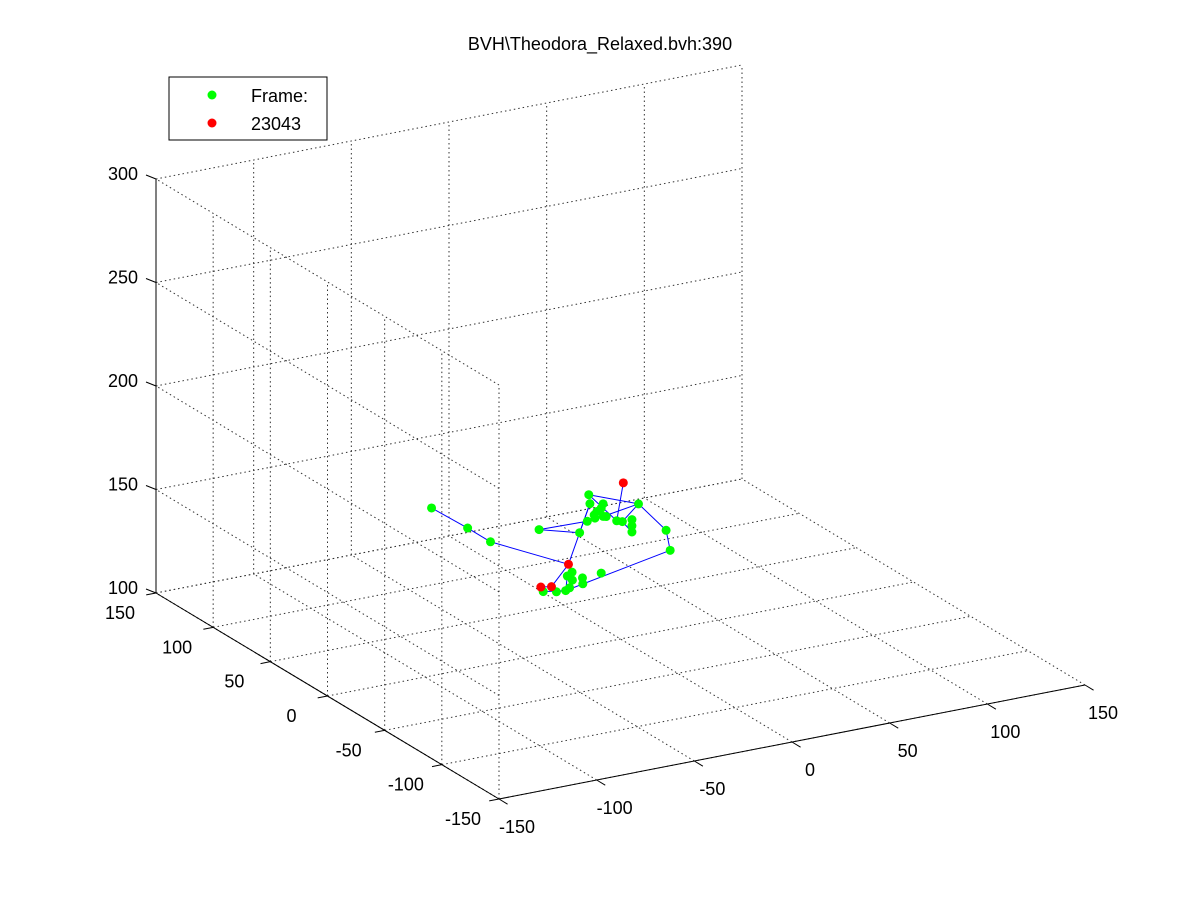 Image resolution: width=1201 pixels, height=901 pixels. I want to click on y-tick-label: 0, so click(291, 716).